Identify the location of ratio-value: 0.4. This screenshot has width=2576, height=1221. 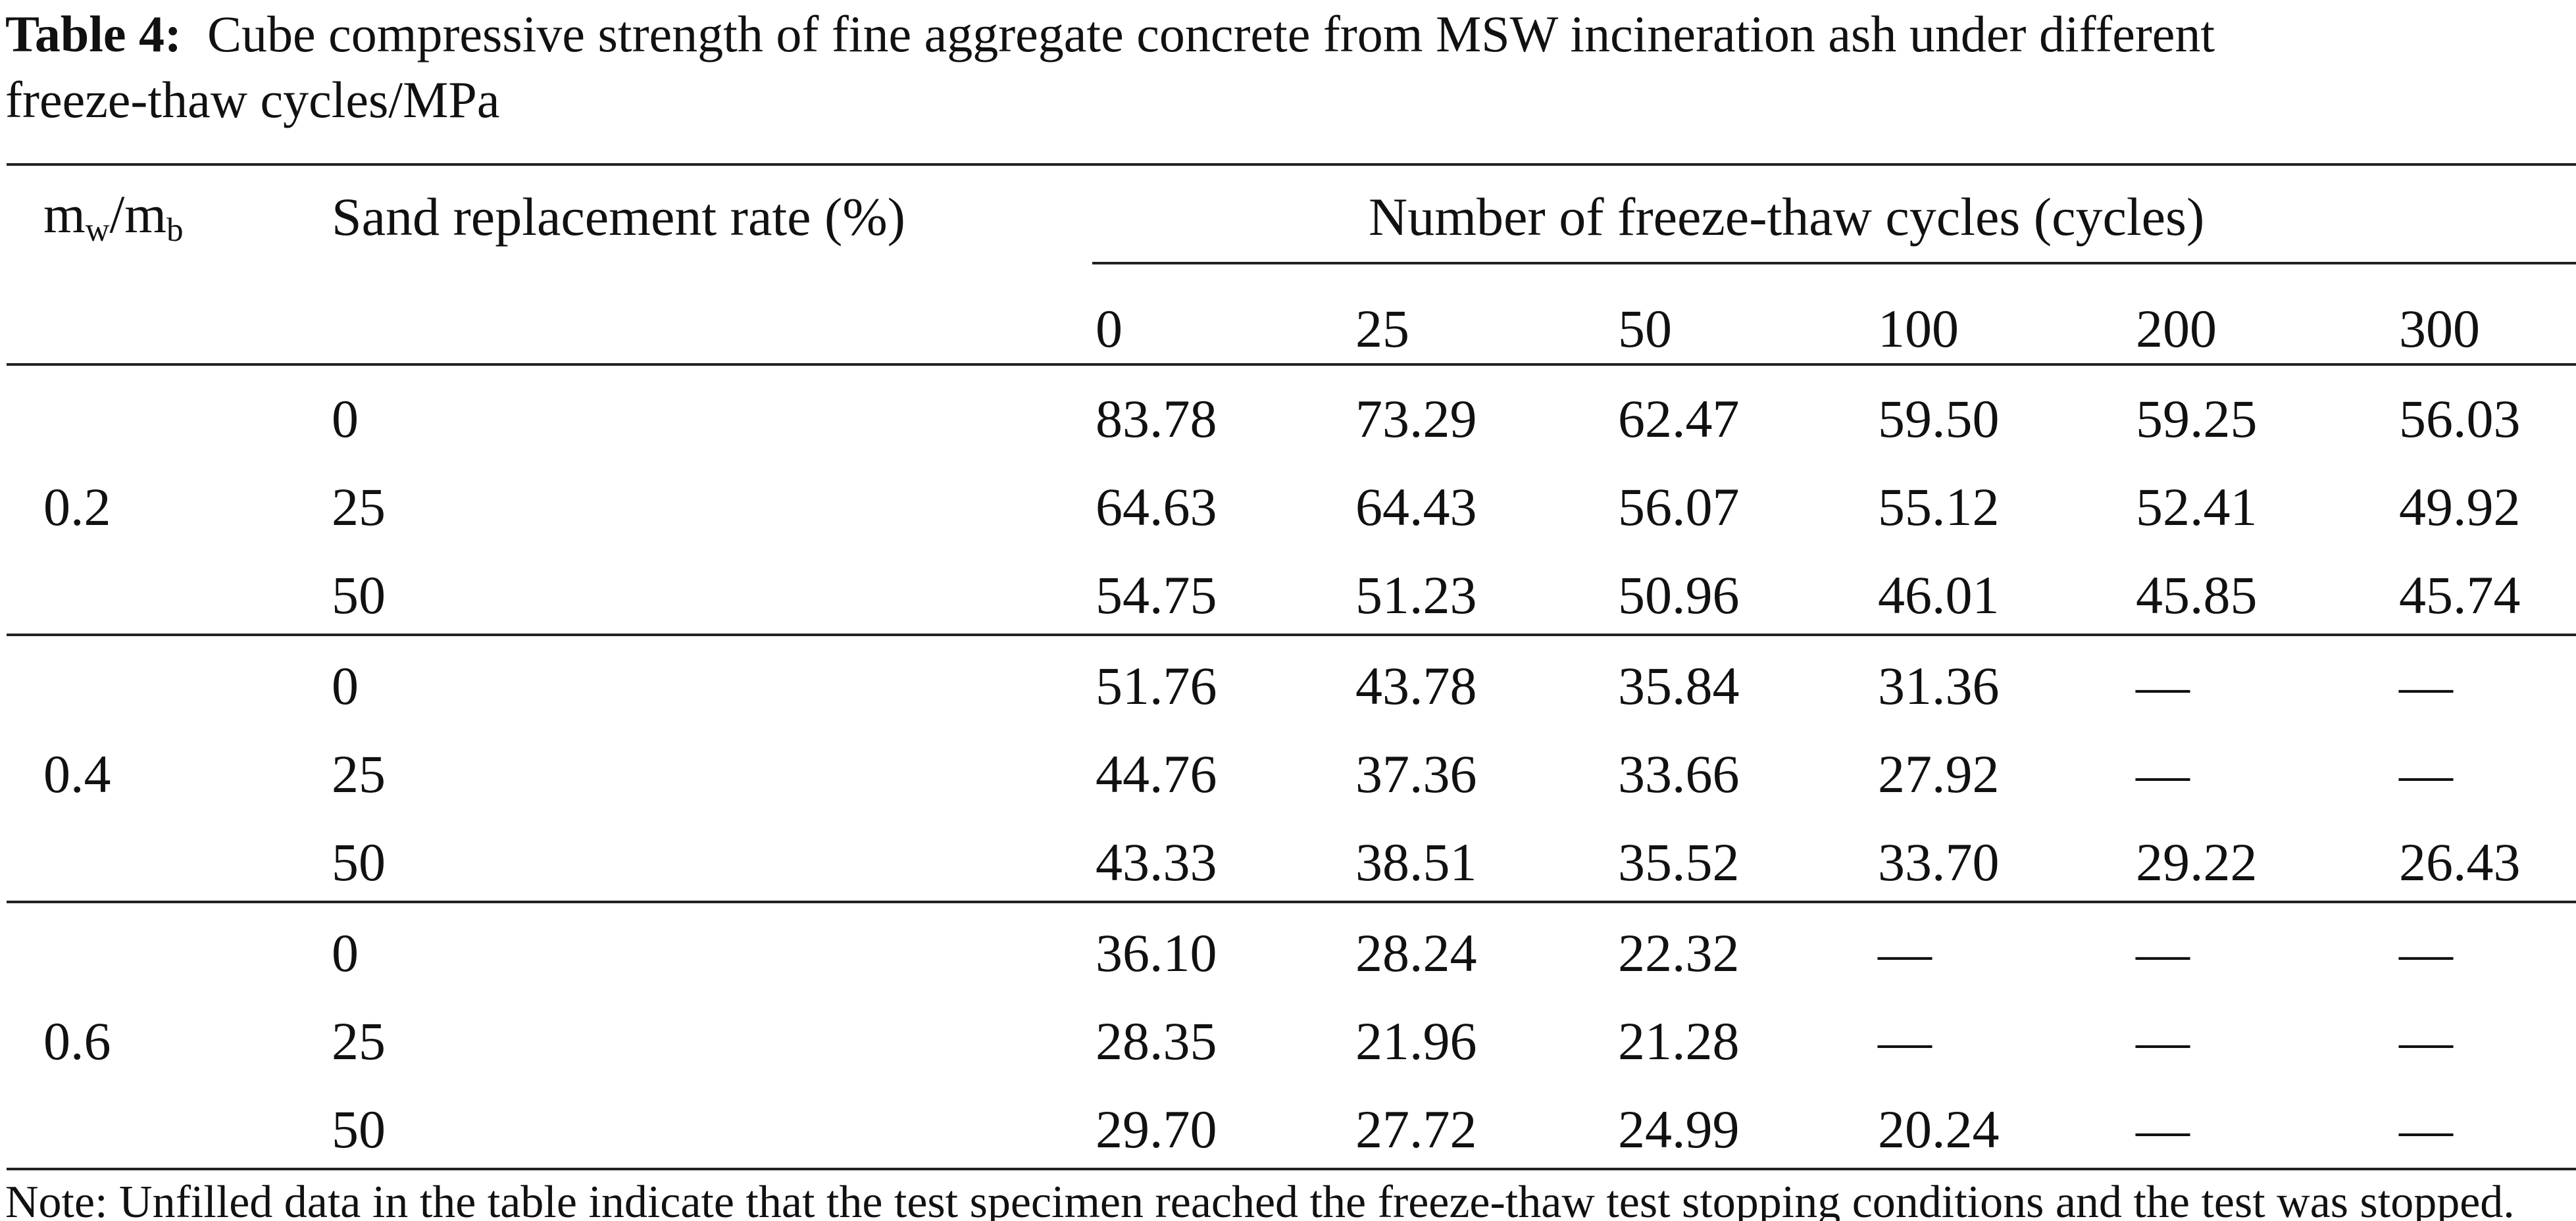
(77, 774).